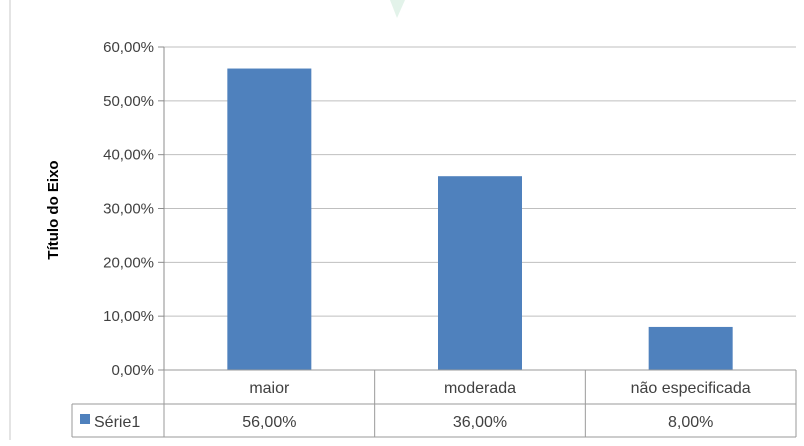 The image size is (804, 446). Describe the element at coordinates (128, 316) in the screenshot. I see `y-tick-label: 10,00%` at that location.